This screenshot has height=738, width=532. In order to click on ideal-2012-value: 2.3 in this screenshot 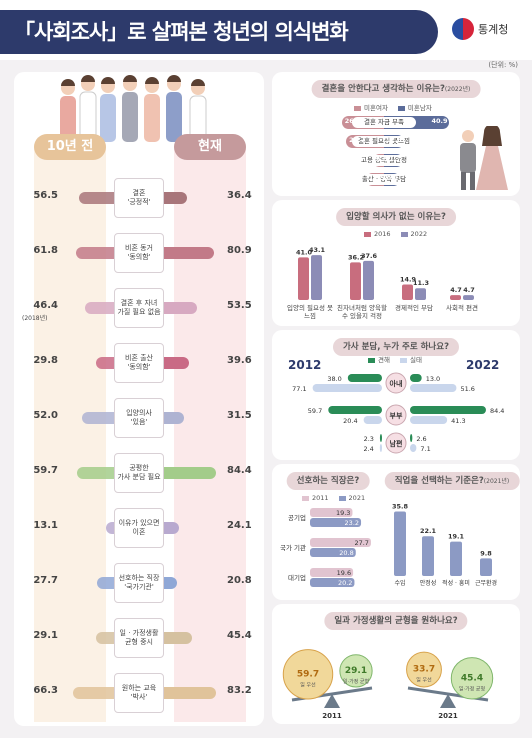, I will do `click(369, 439)`.